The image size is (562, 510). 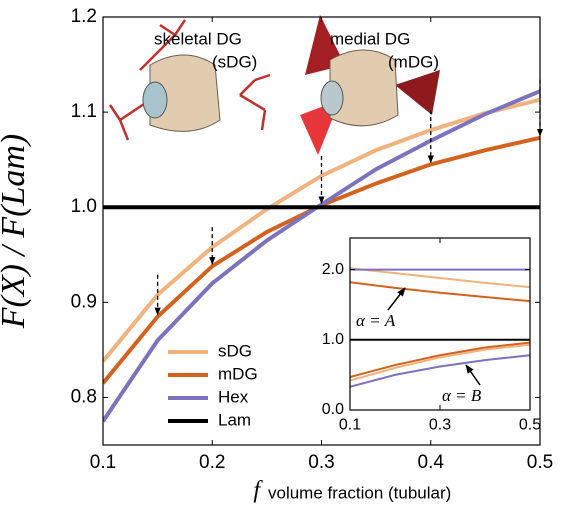 What do you see at coordinates (16, 232) in the screenshot?
I see `y-axis-label: F(X) / F(Lam)` at bounding box center [16, 232].